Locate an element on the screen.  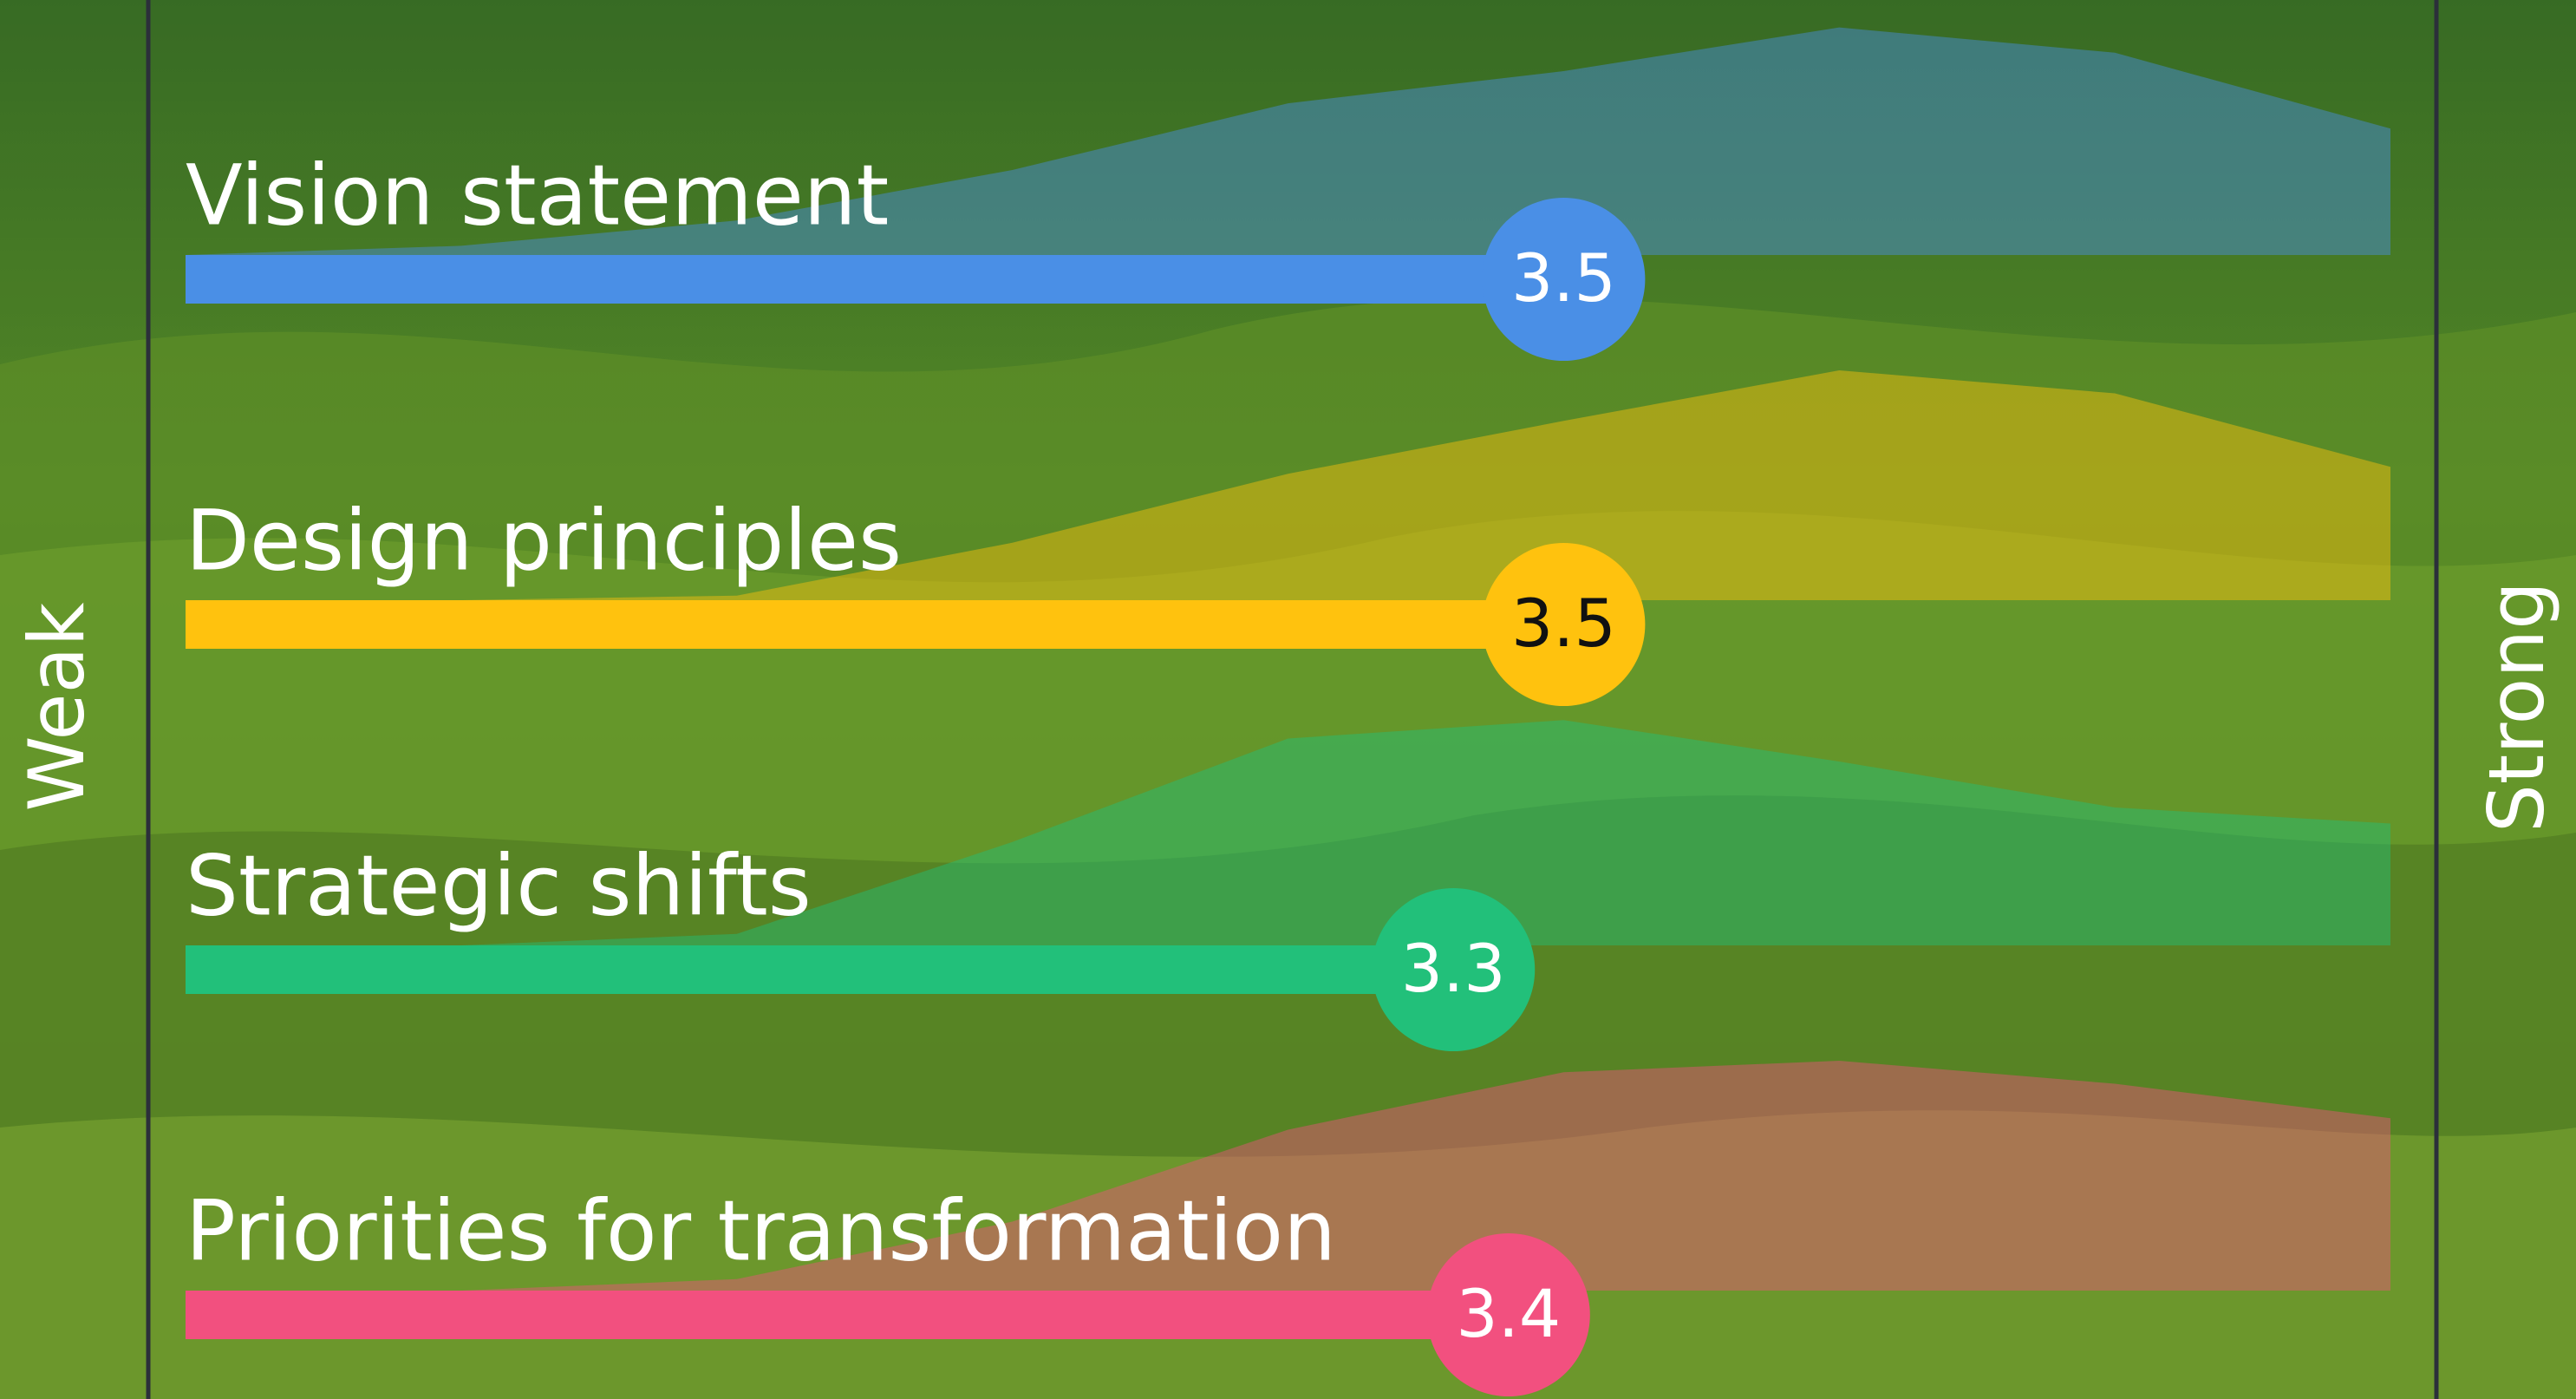
category-label: Vision statement is located at coordinates (538, 195).